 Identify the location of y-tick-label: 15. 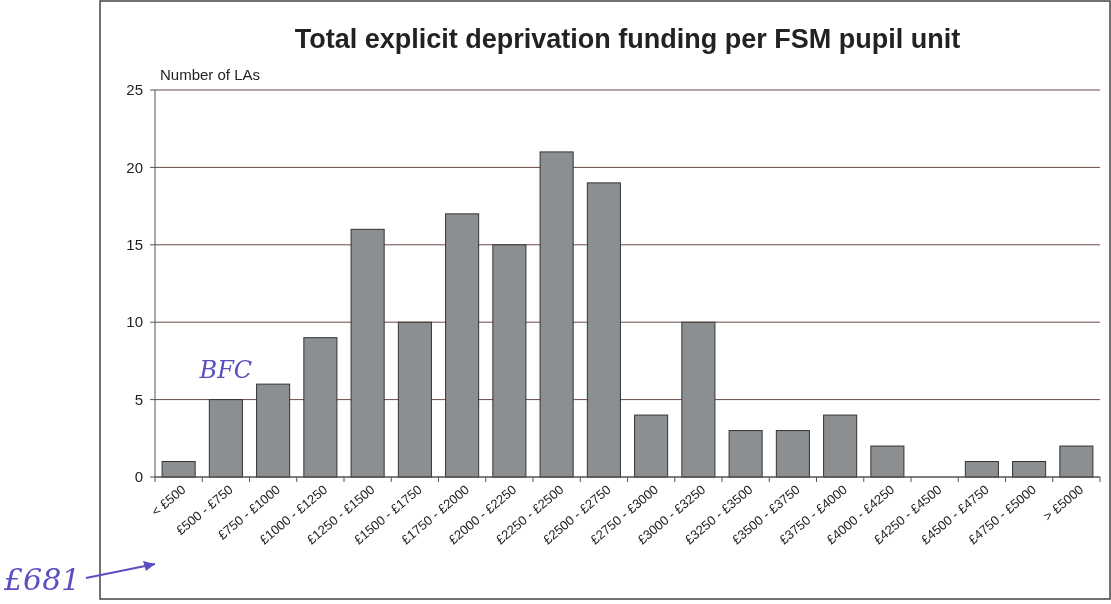
(134, 245).